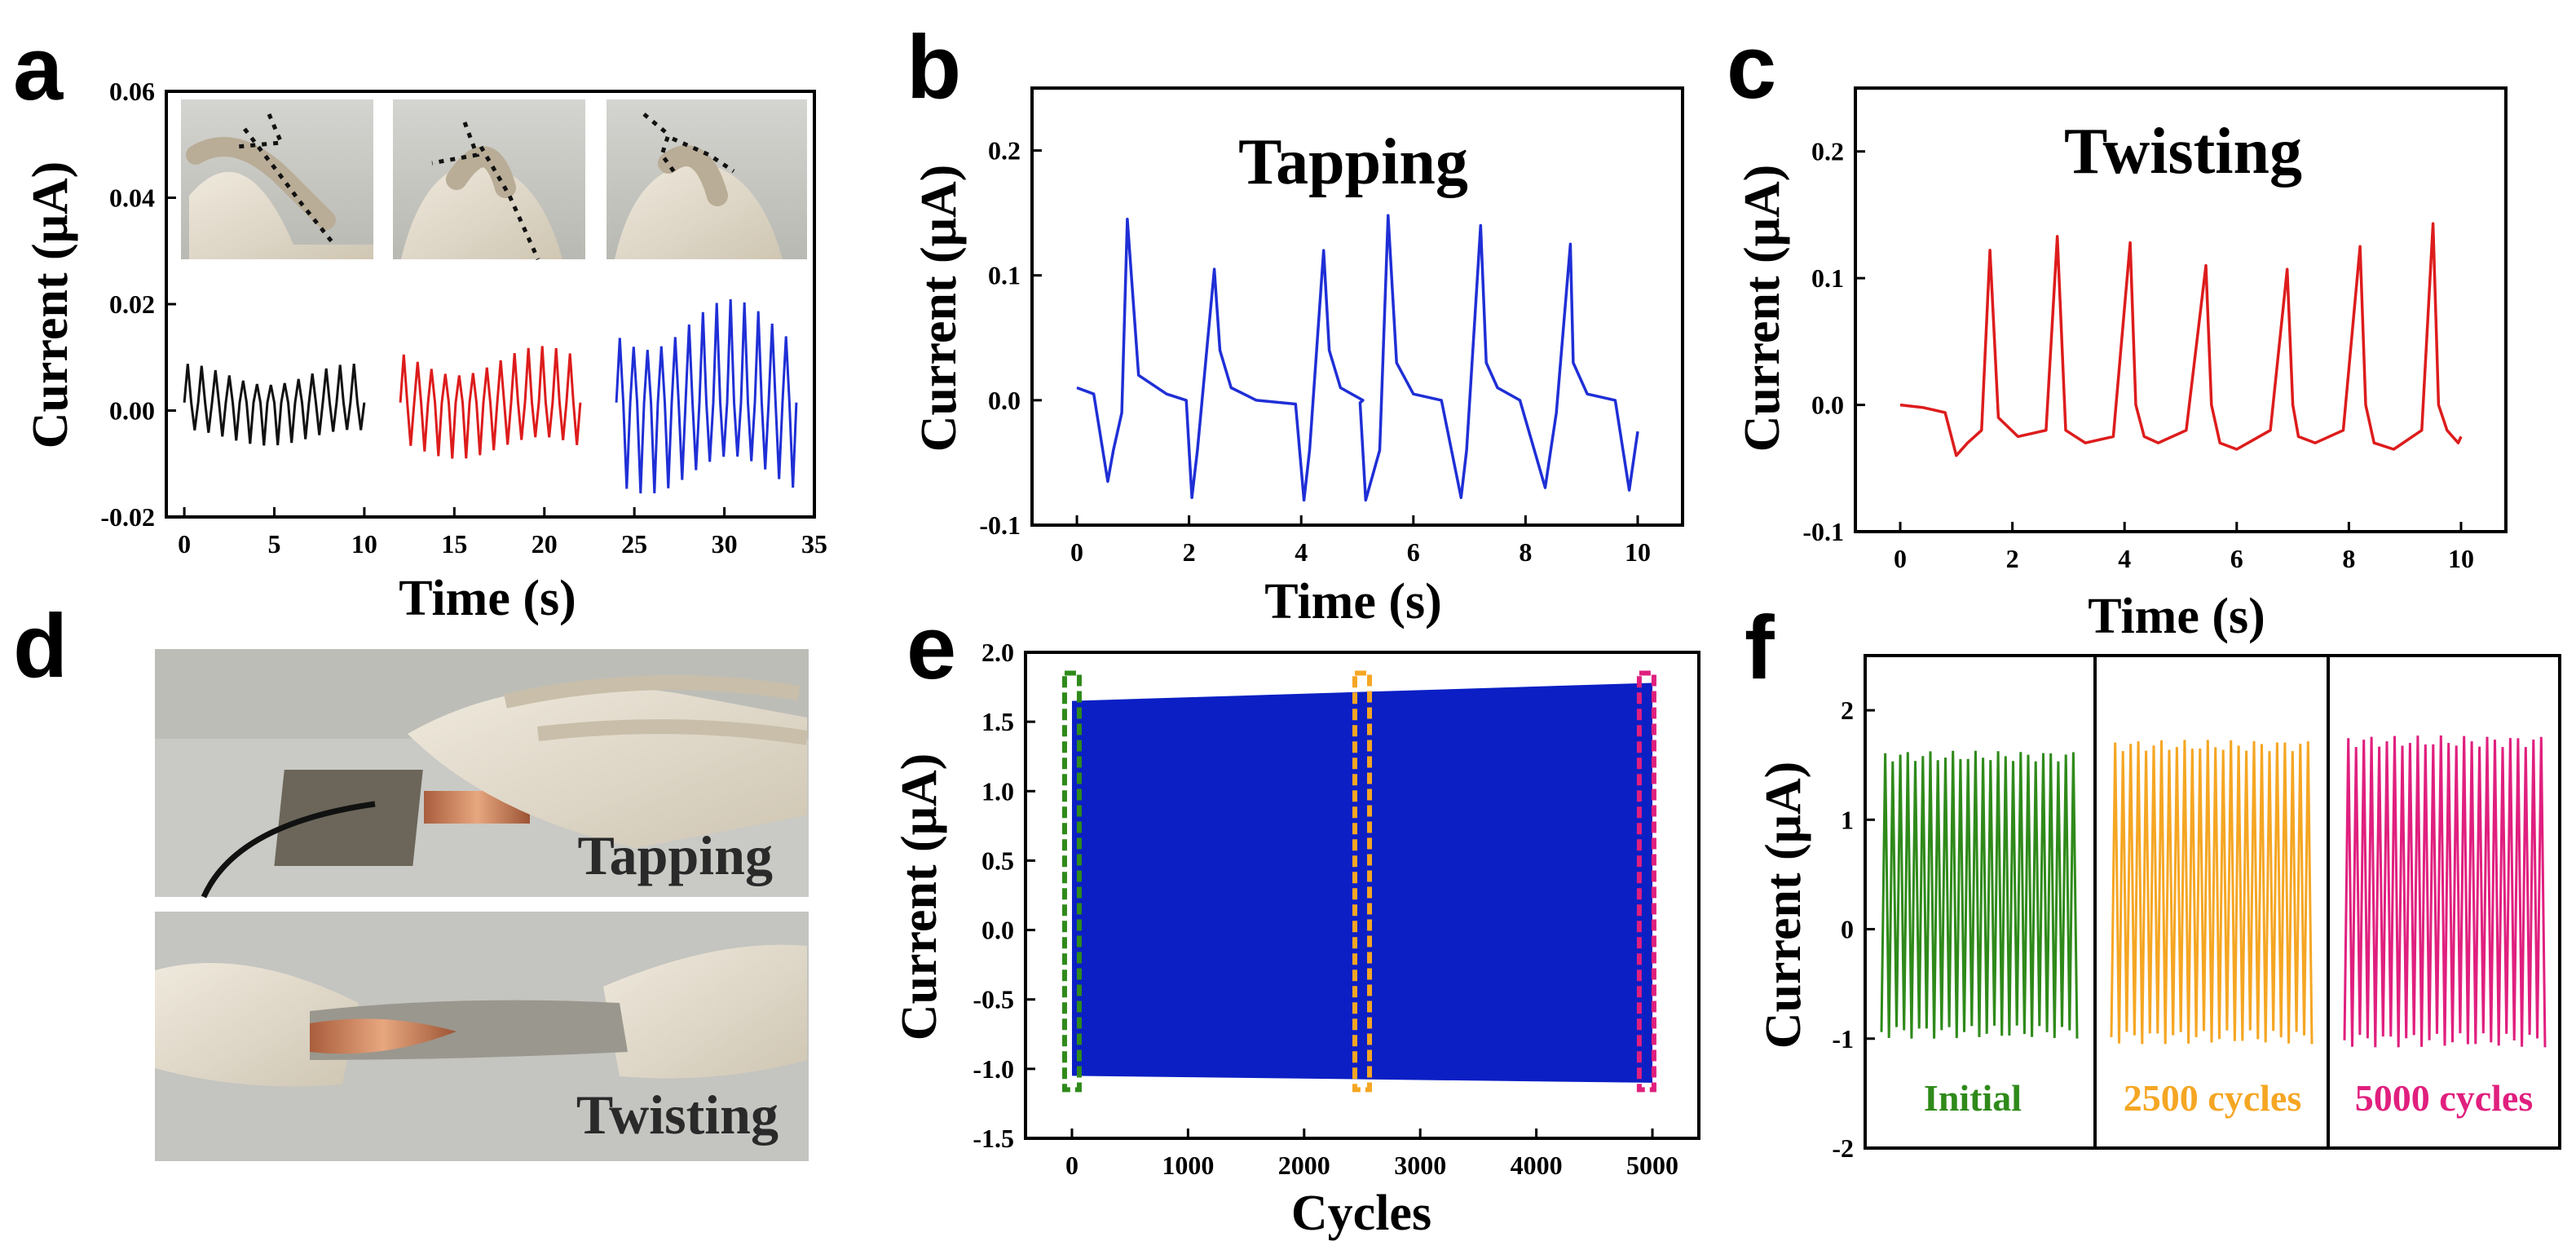 The width and height of the screenshot is (2576, 1250). I want to click on y-axis-title-b: Current (μA), so click(939, 309).